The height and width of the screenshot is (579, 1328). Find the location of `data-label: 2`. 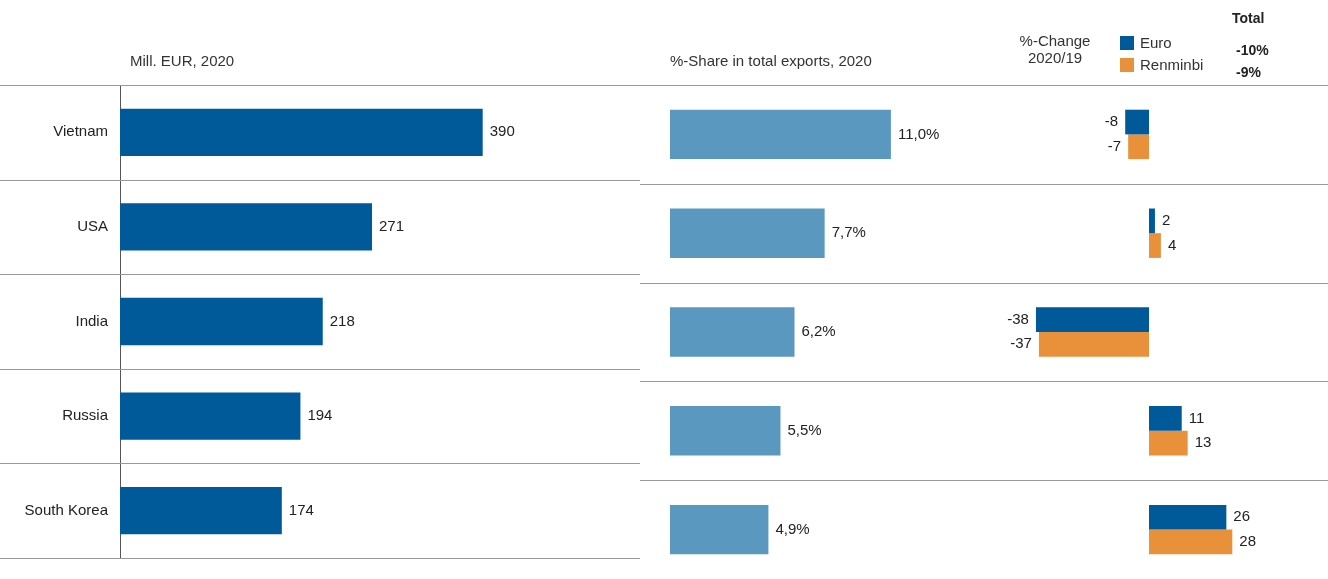

data-label: 2 is located at coordinates (1166, 219).